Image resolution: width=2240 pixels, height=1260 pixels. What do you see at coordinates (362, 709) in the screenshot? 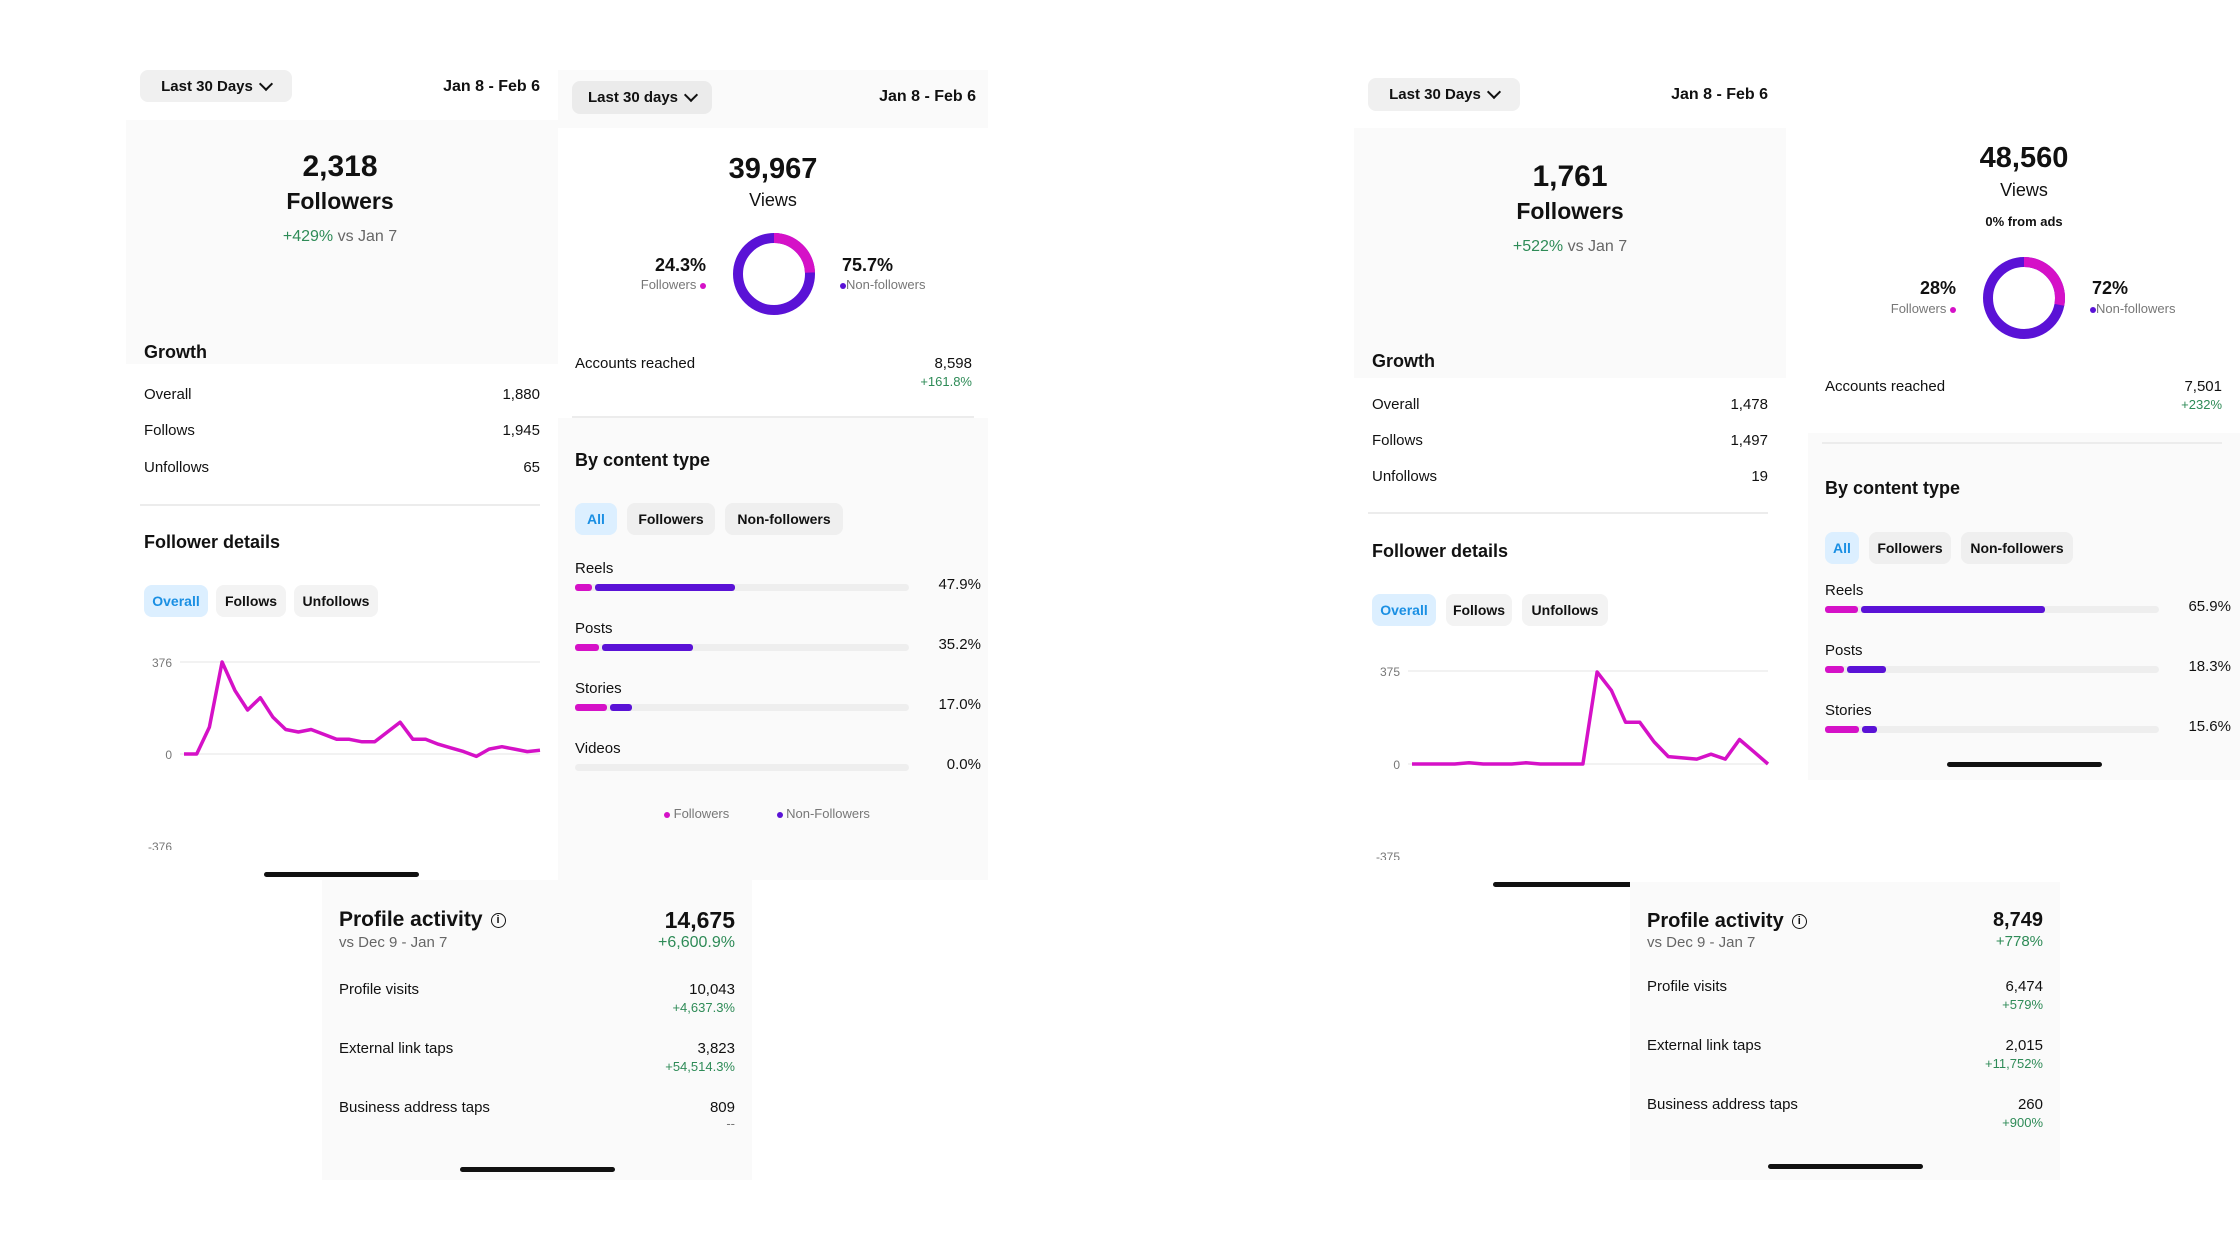
I see `follower-series-line` at bounding box center [362, 709].